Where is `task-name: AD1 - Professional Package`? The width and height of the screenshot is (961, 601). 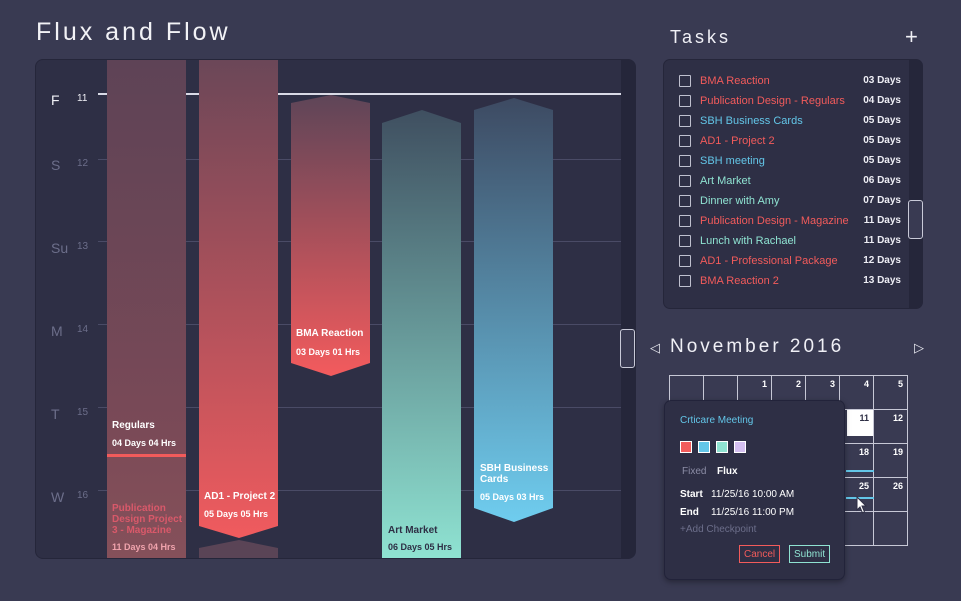
task-name: AD1 - Professional Package is located at coordinates (769, 261).